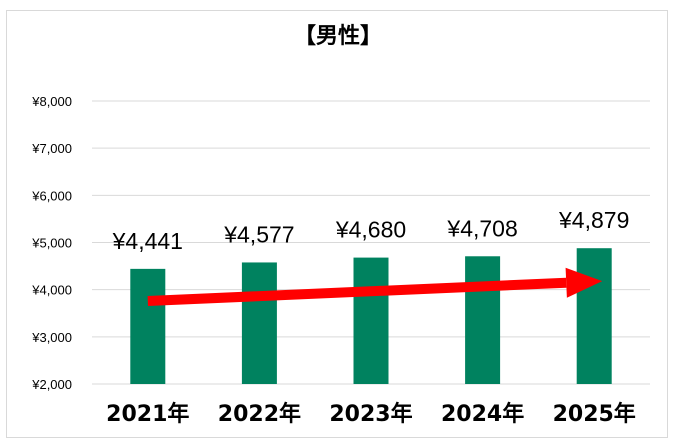 This screenshot has height=446, width=676. Describe the element at coordinates (259, 414) in the screenshot. I see `x-tick-label: 2022年` at that location.